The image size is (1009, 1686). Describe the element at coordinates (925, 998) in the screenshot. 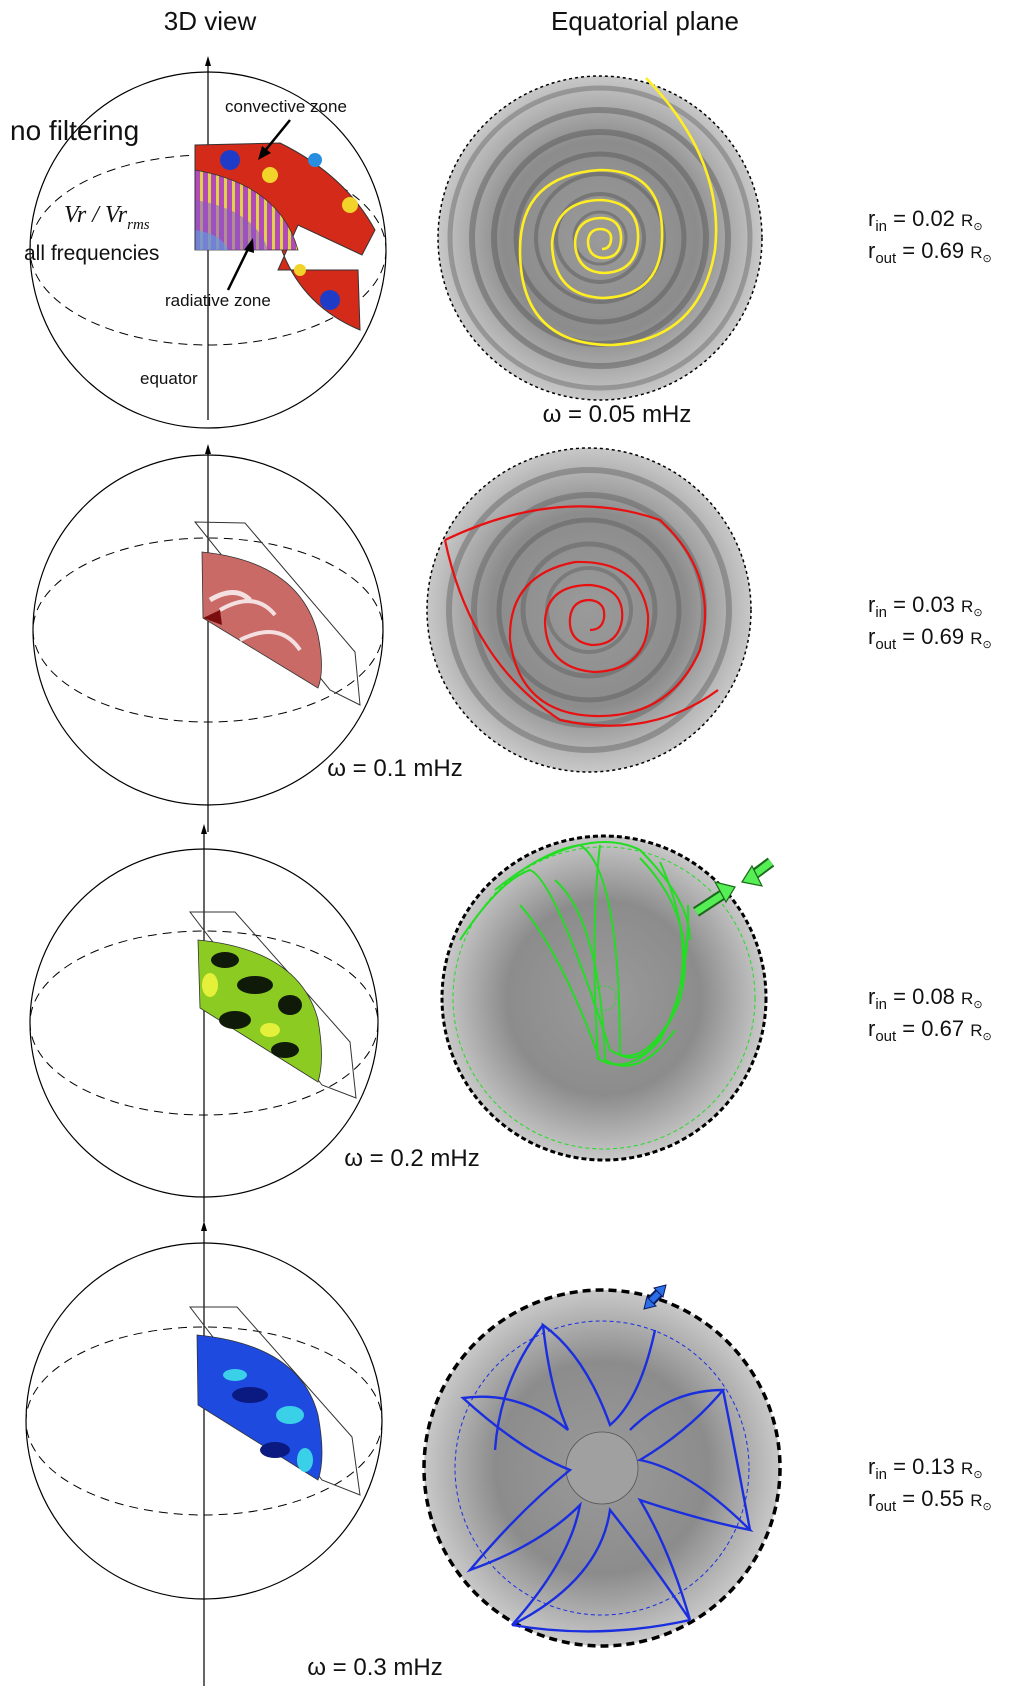

I see `svg-text: rin = 0.08 R⊙` at that location.